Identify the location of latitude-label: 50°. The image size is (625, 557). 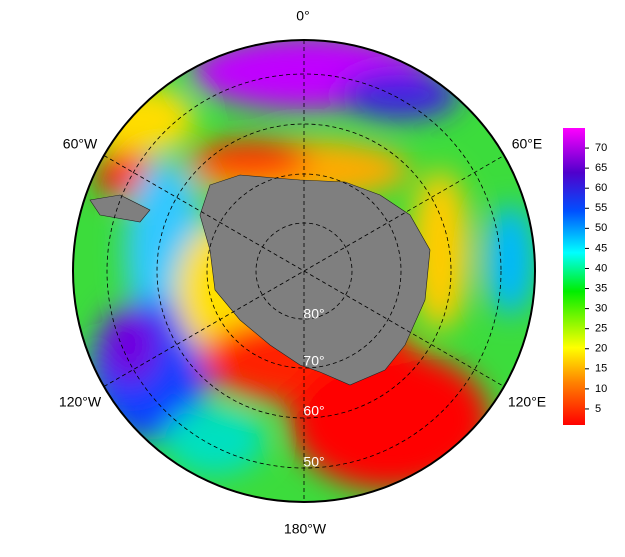
(313, 462).